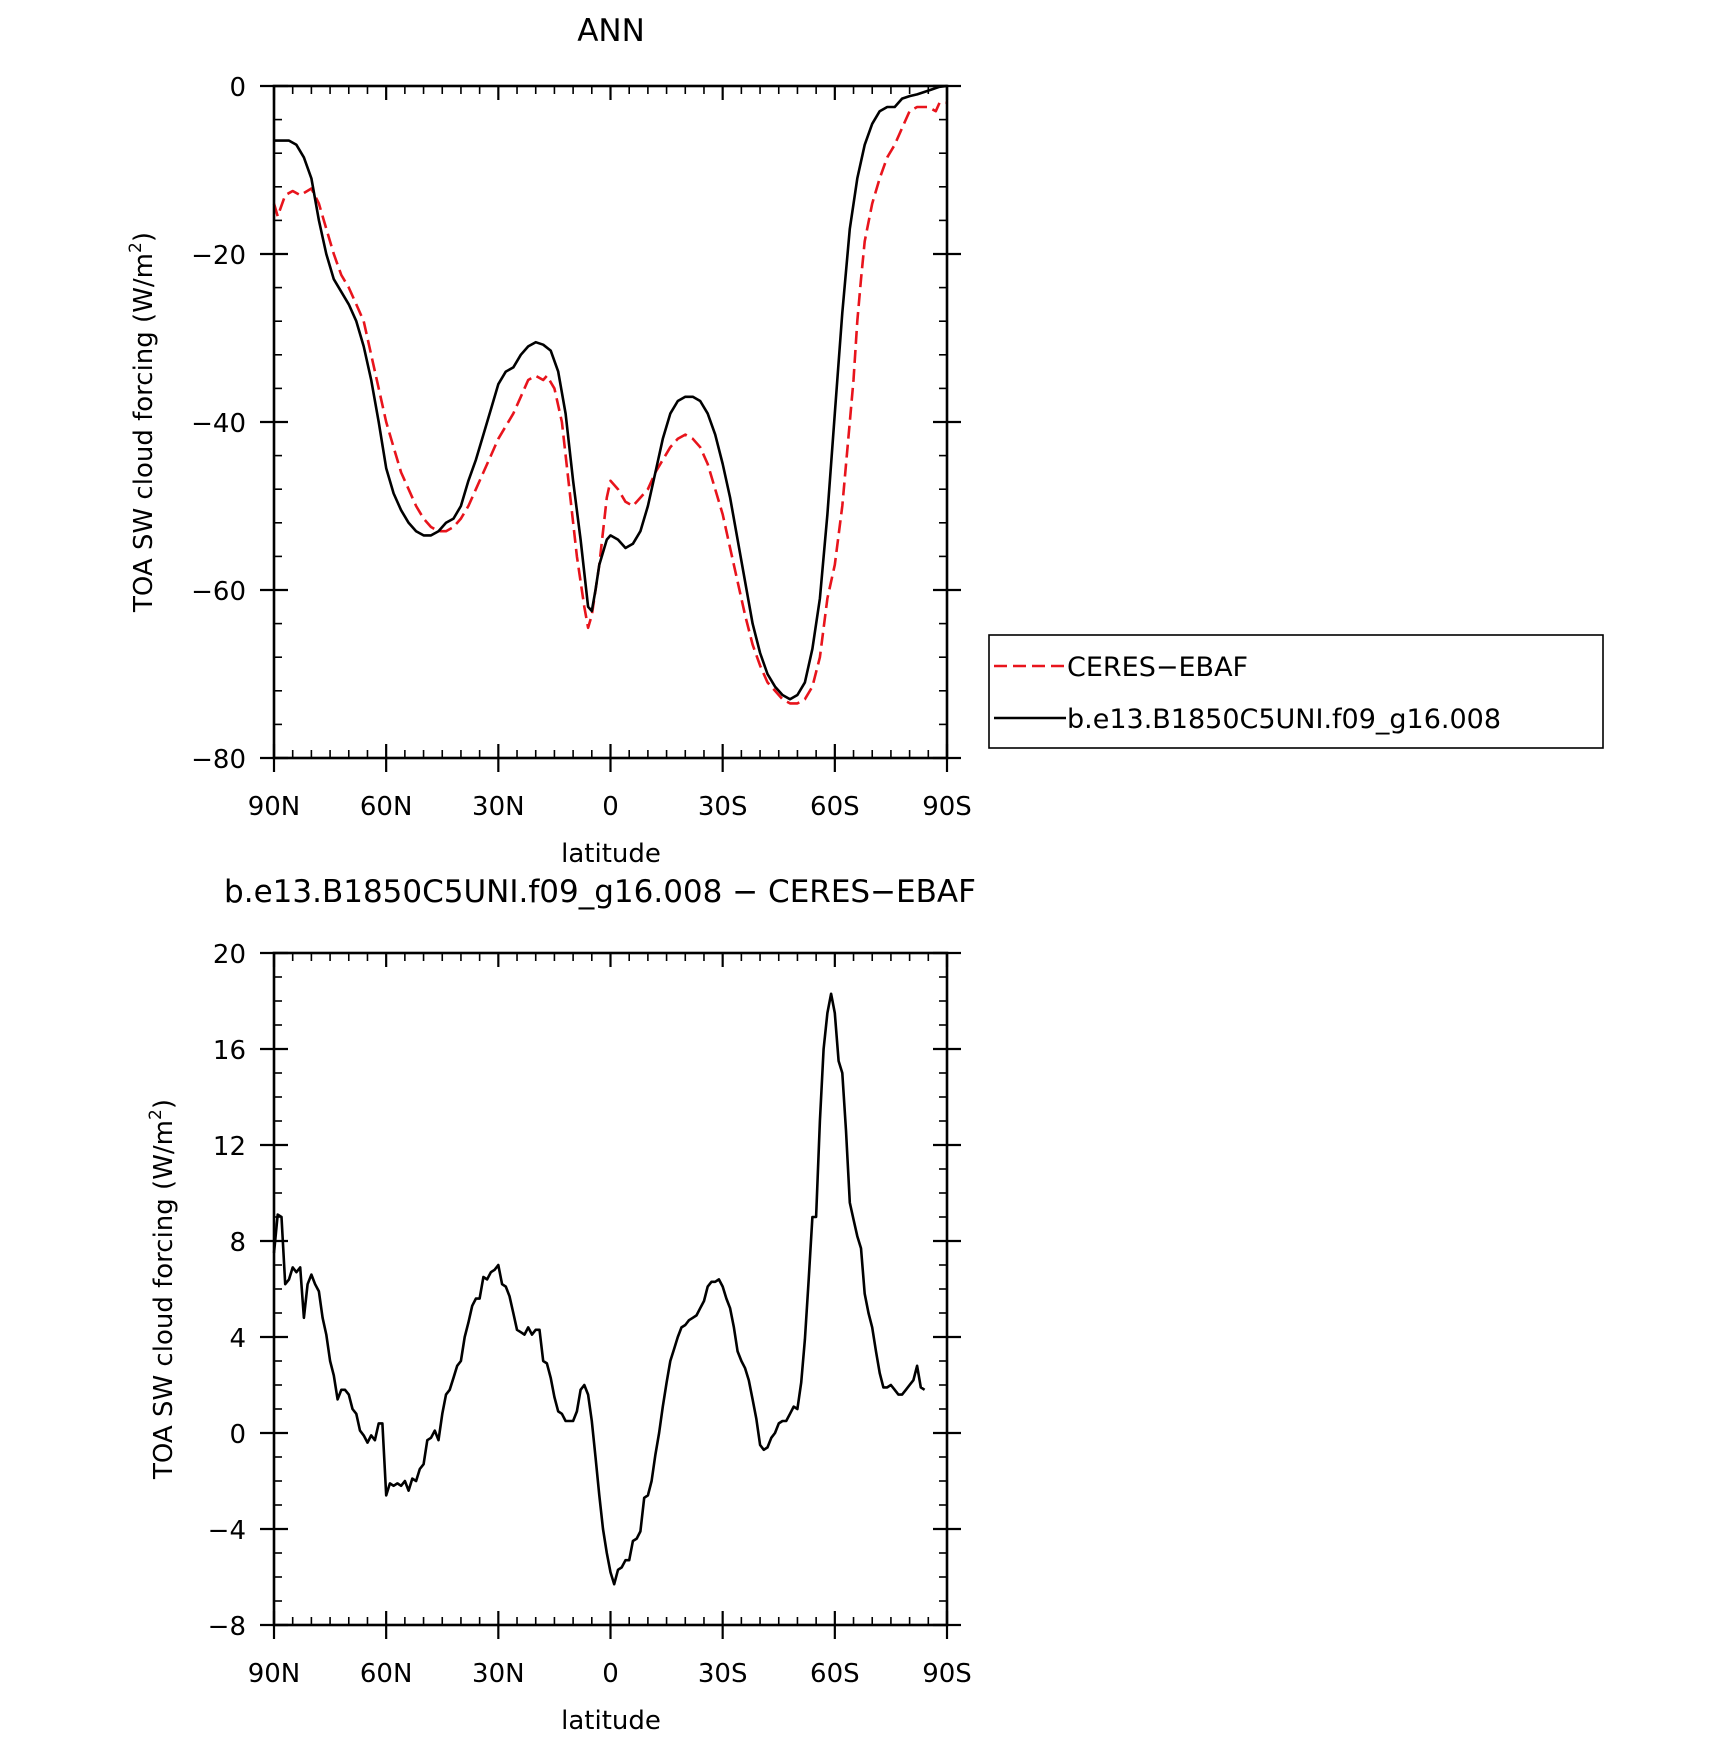  What do you see at coordinates (274, 1674) in the screenshot?
I see `bottom-x-tick-label: 90N` at bounding box center [274, 1674].